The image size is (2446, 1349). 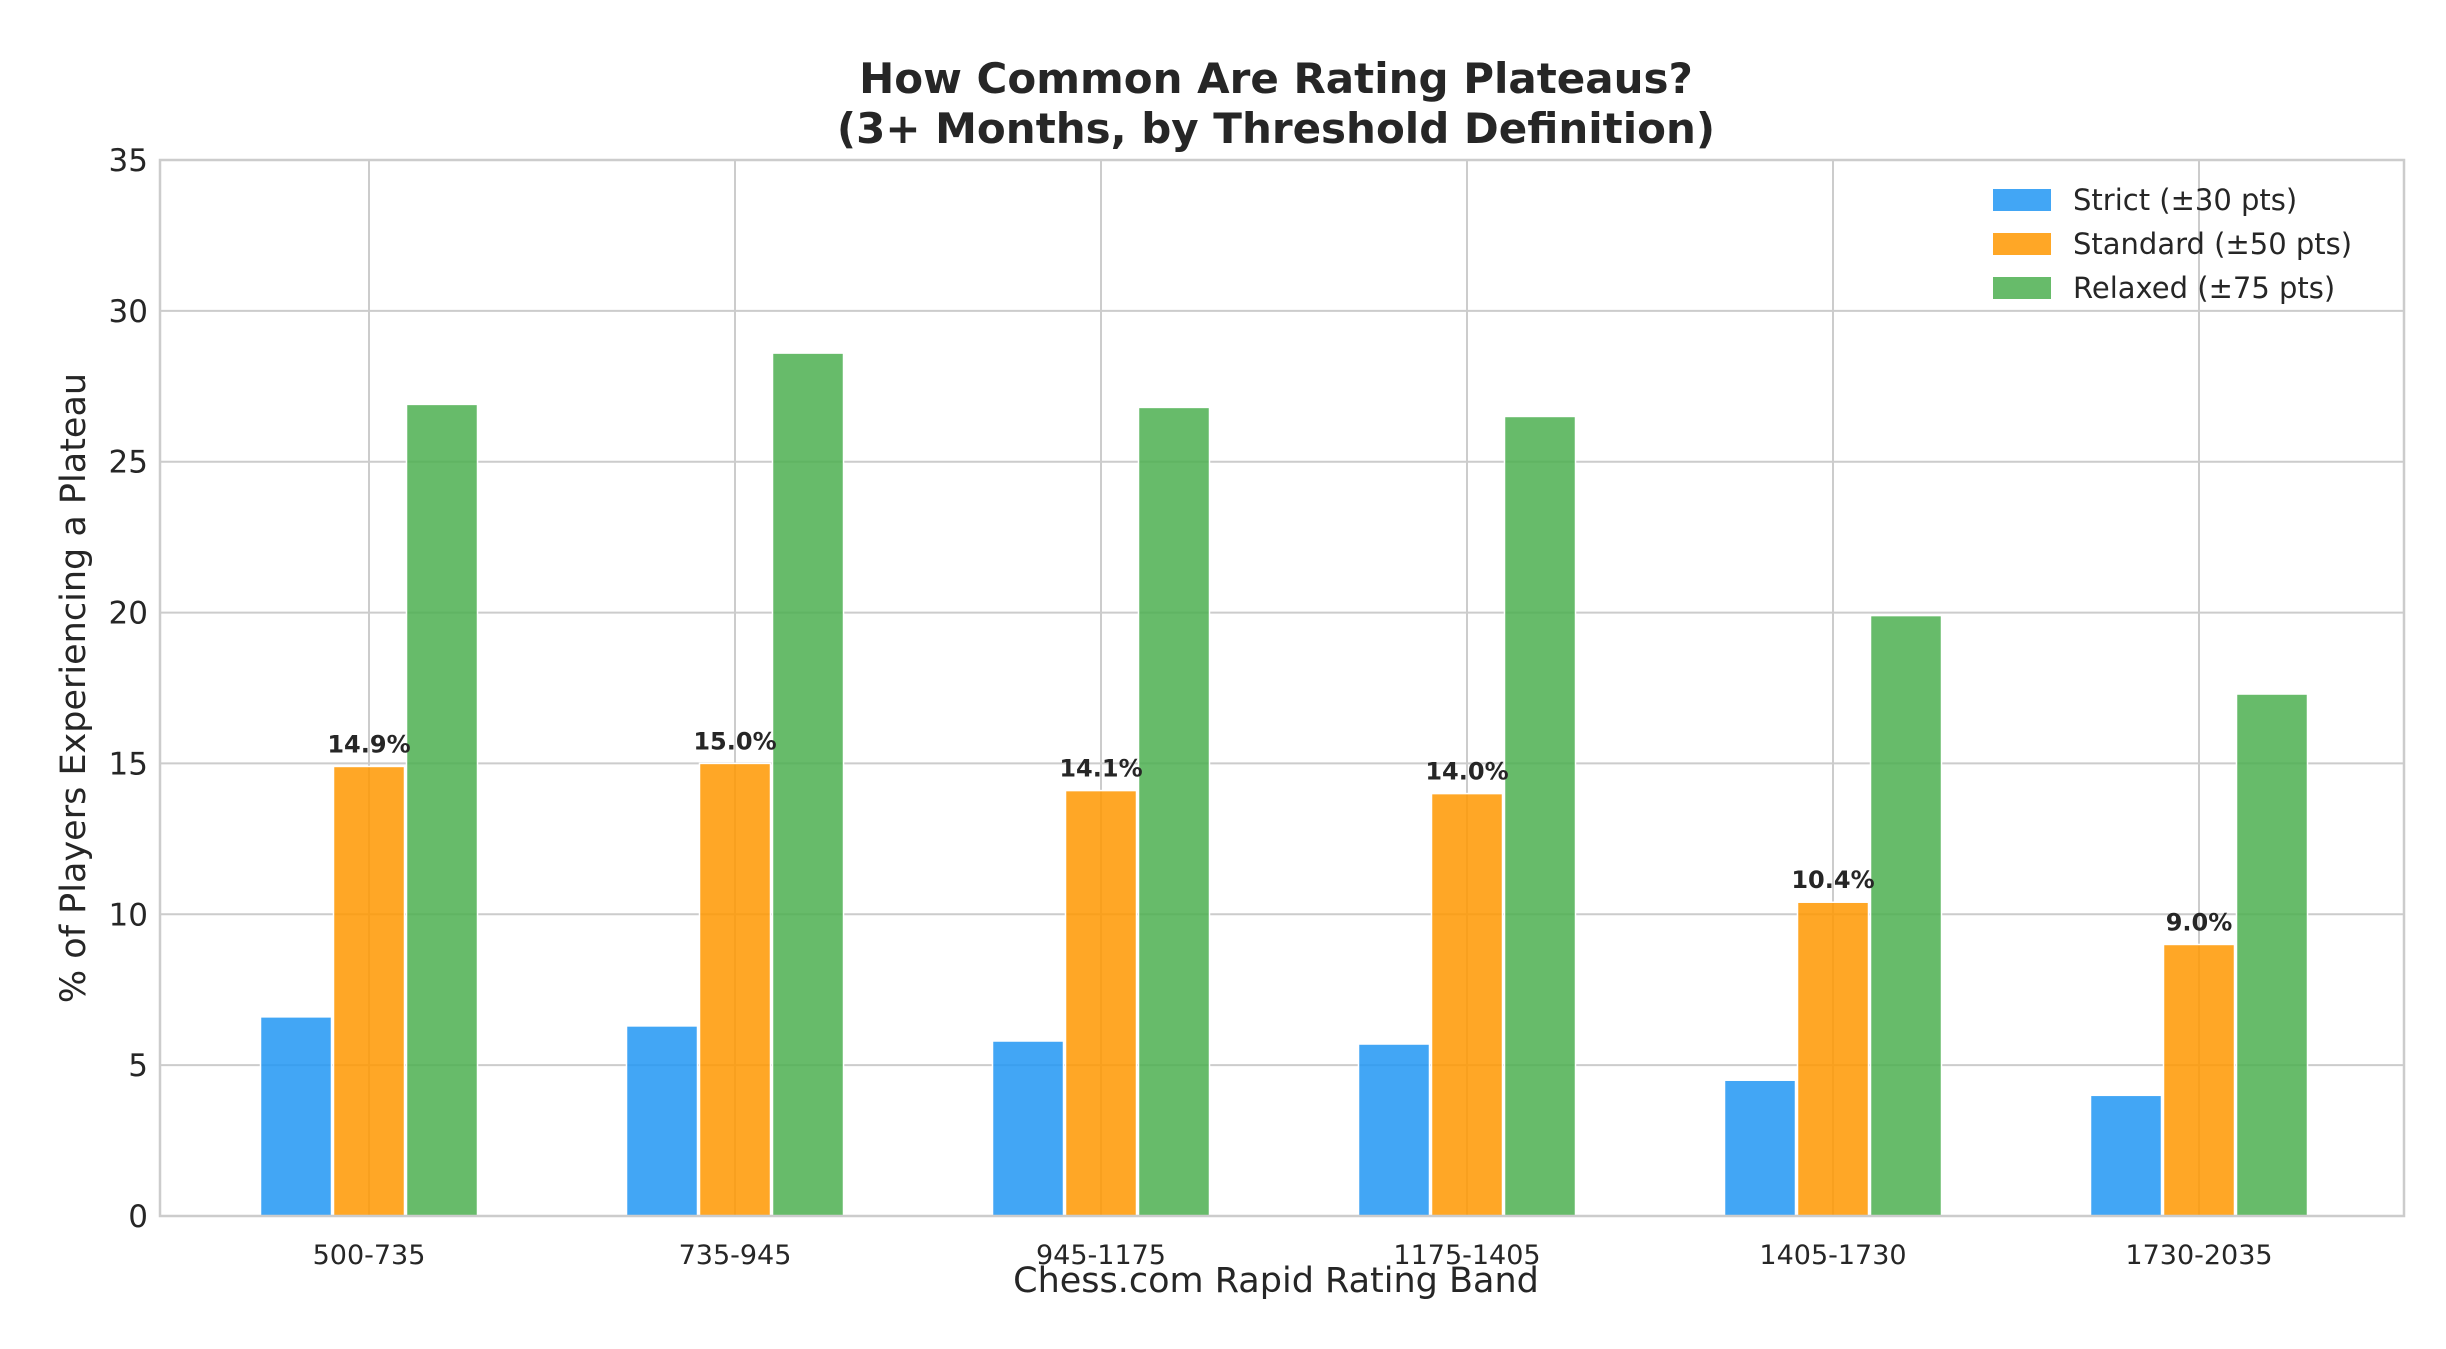 I want to click on y-tick-label: 30, so click(x=128, y=312).